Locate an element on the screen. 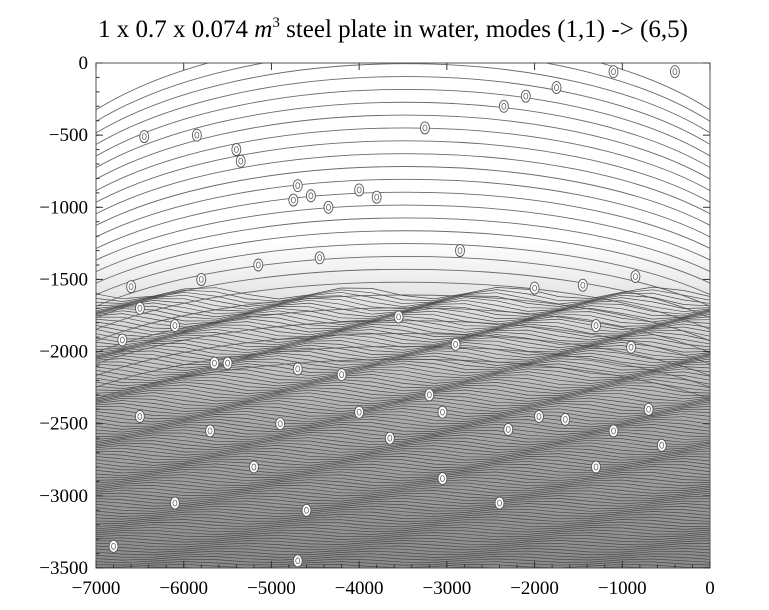 The image size is (769, 610). y-tick-label: −1500 is located at coordinates (63, 279).